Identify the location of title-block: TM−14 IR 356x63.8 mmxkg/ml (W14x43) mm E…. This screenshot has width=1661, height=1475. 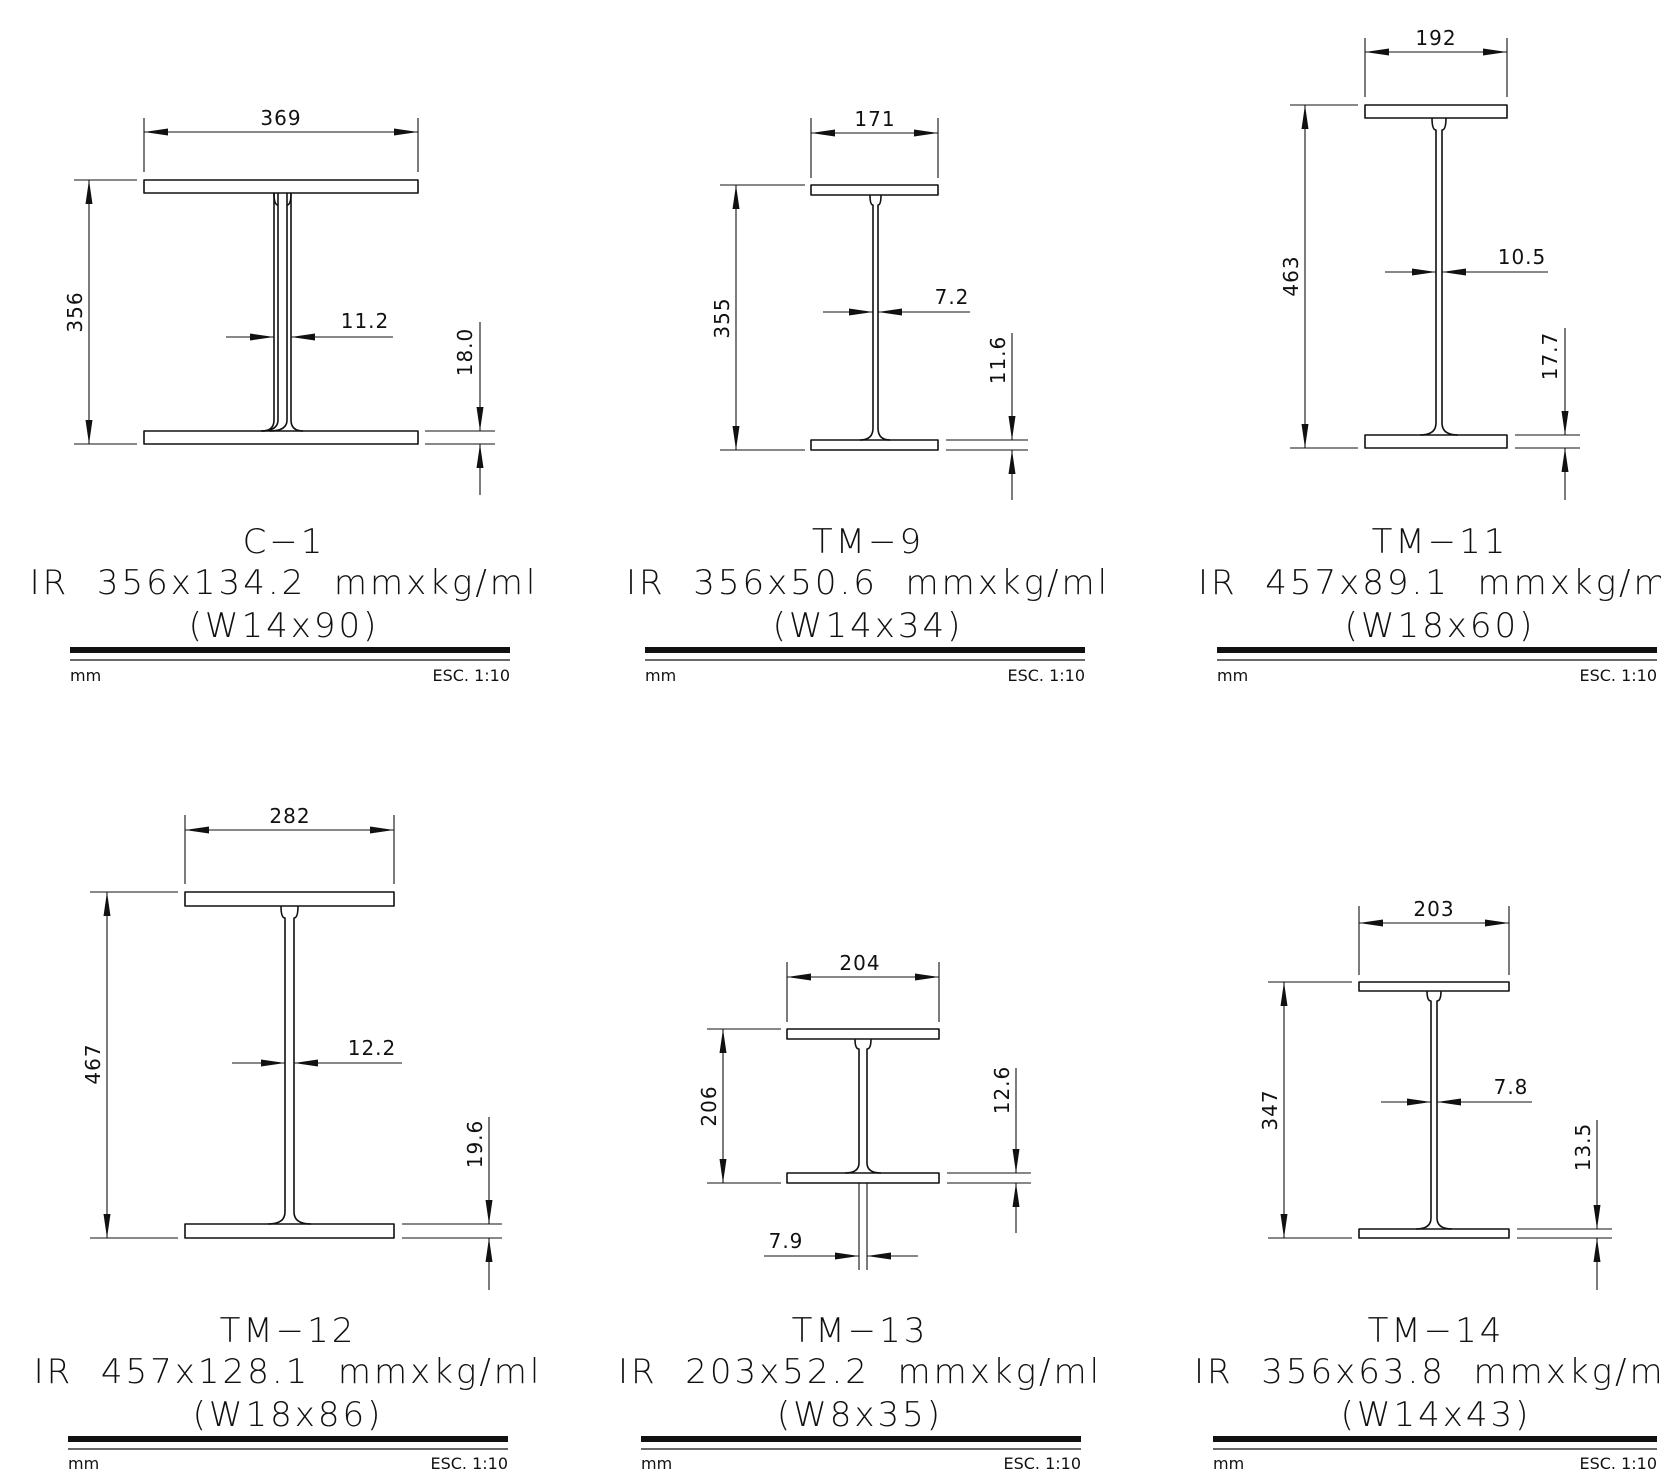
(1427, 1392).